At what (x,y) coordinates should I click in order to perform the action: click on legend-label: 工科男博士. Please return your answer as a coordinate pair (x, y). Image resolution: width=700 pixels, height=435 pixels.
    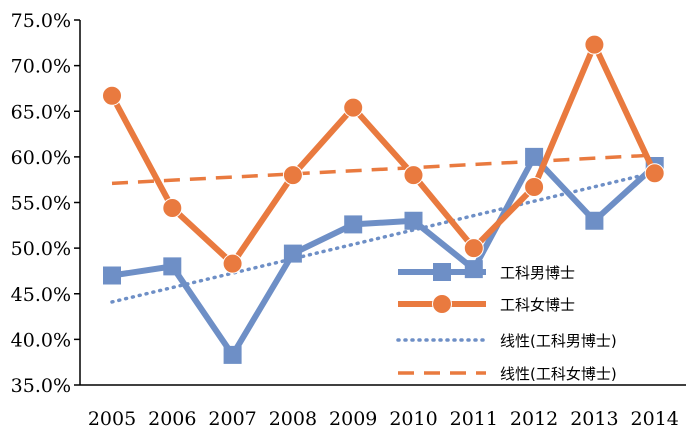
    Looking at the image, I should click on (537, 273).